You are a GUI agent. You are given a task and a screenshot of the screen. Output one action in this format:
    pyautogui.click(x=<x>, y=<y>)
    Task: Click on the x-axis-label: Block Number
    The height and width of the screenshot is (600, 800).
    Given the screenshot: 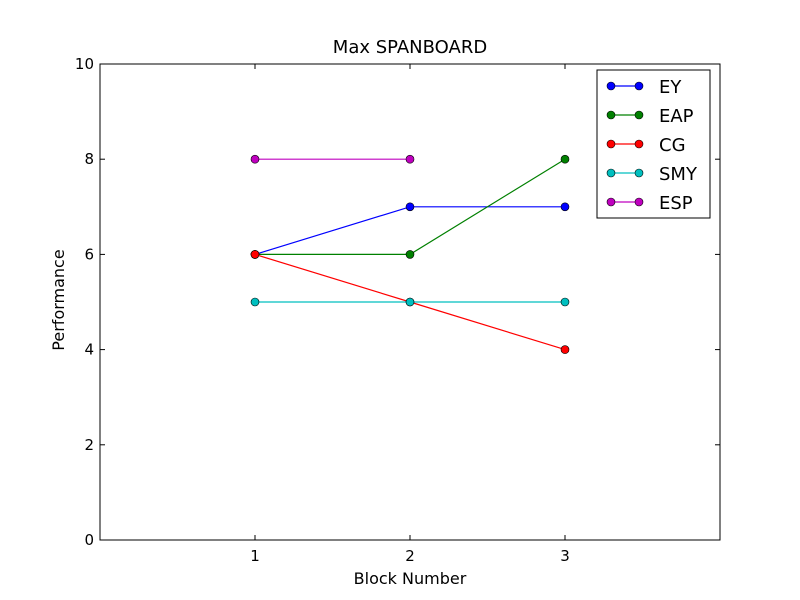 What is the action you would take?
    pyautogui.click(x=410, y=578)
    